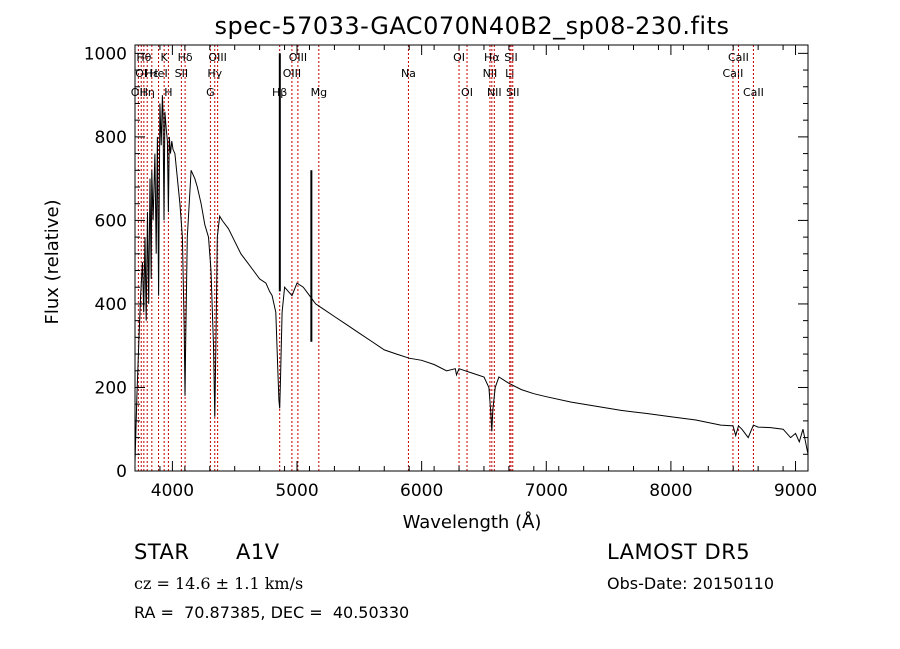  What do you see at coordinates (185, 57) in the screenshot?
I see `line-marker-label: Hδ` at bounding box center [185, 57].